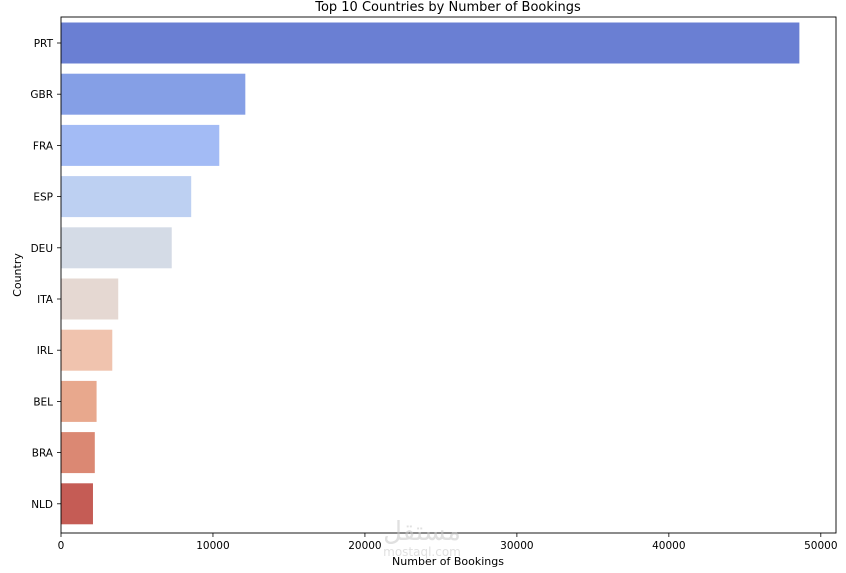 The image size is (846, 573). I want to click on x-axis-ticks: 0 10000 20000 30000 40000 50000, so click(448, 542).